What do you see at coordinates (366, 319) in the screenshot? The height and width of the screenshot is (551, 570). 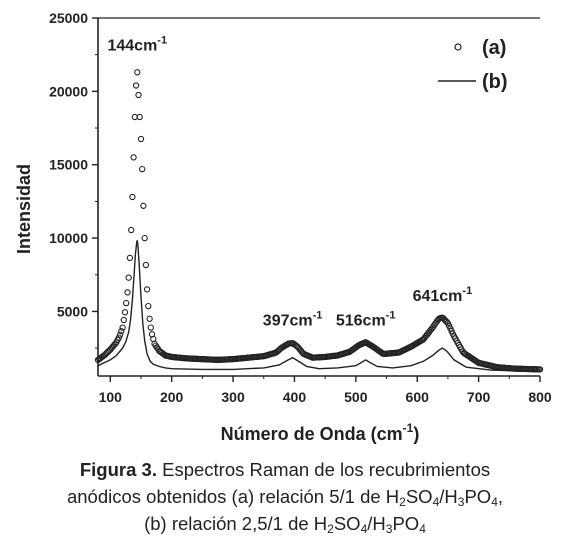 I see `peak-label: 516cm-1` at bounding box center [366, 319].